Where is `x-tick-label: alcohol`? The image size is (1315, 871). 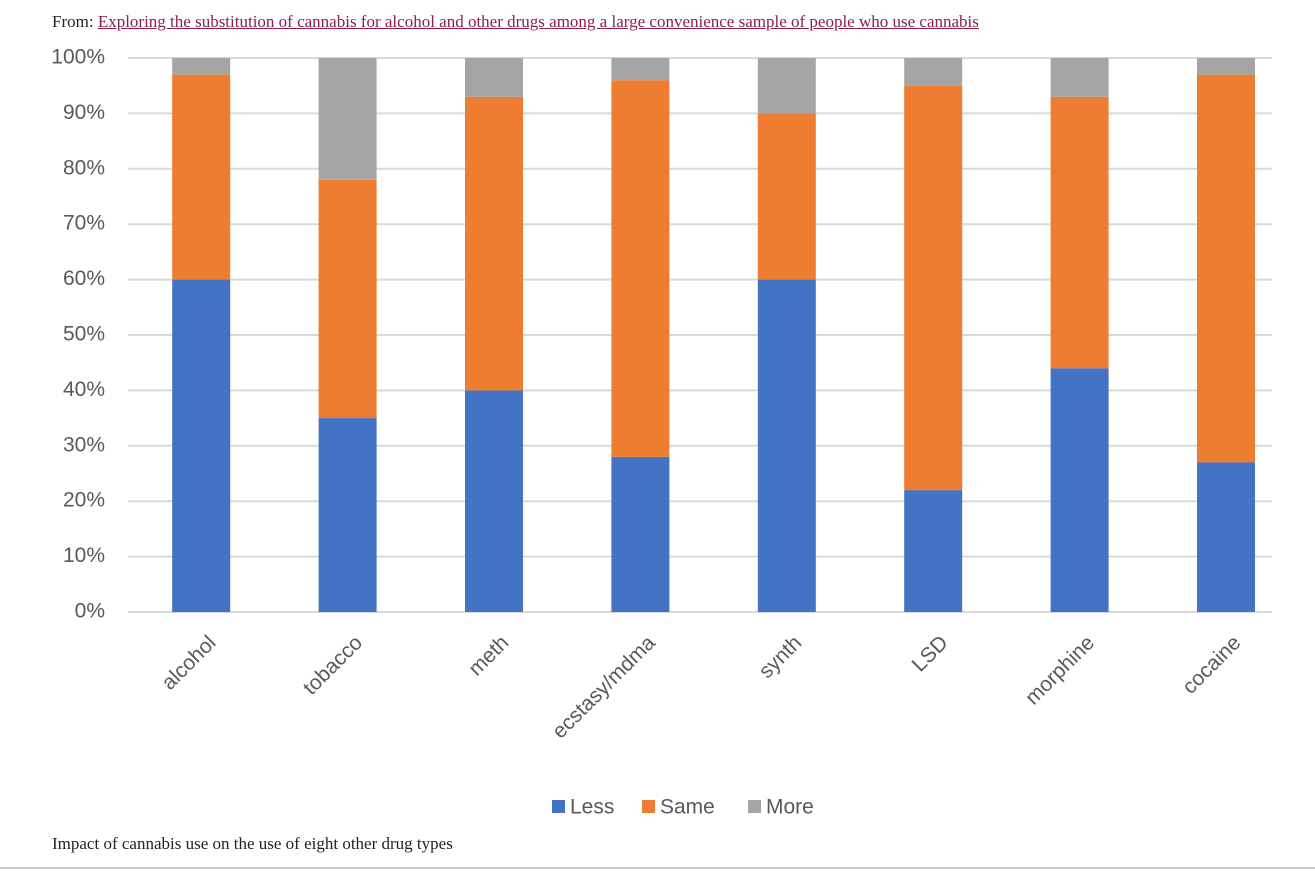 x-tick-label: alcohol is located at coordinates (188, 662).